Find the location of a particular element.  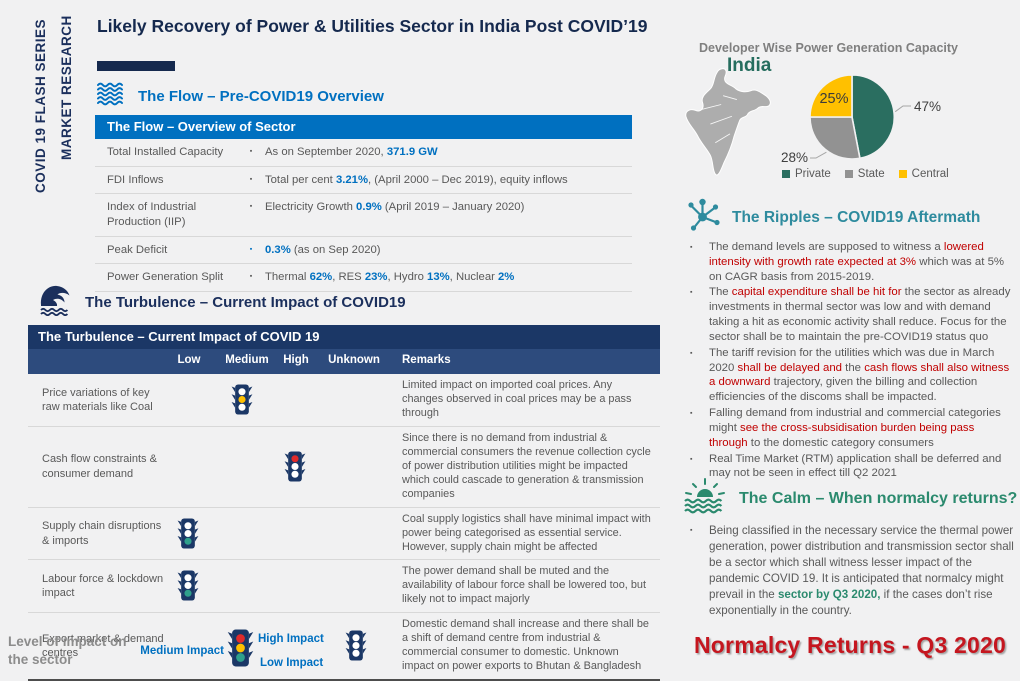

text-segment: (April 2019 – January 2020) is located at coordinates (453, 207).